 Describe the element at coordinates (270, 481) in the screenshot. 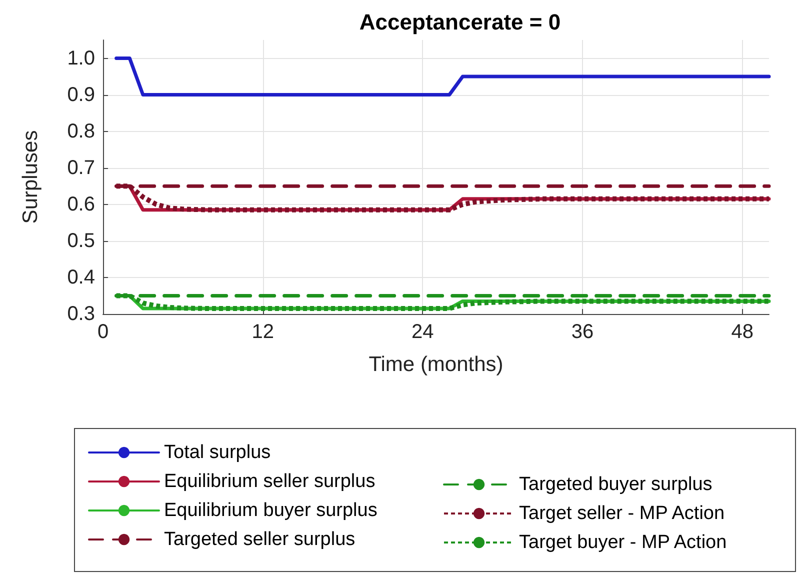

I see `legend-label: Equilibrium seller surplus` at that location.